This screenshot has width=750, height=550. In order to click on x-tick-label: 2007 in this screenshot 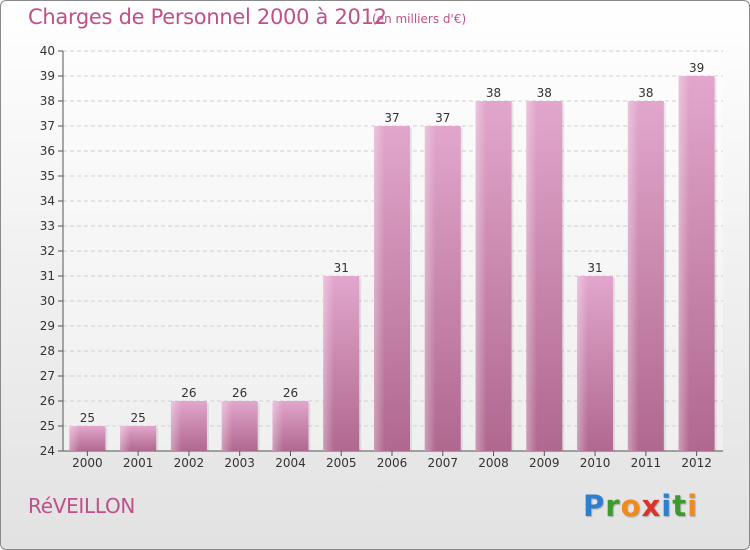, I will do `click(442, 463)`.